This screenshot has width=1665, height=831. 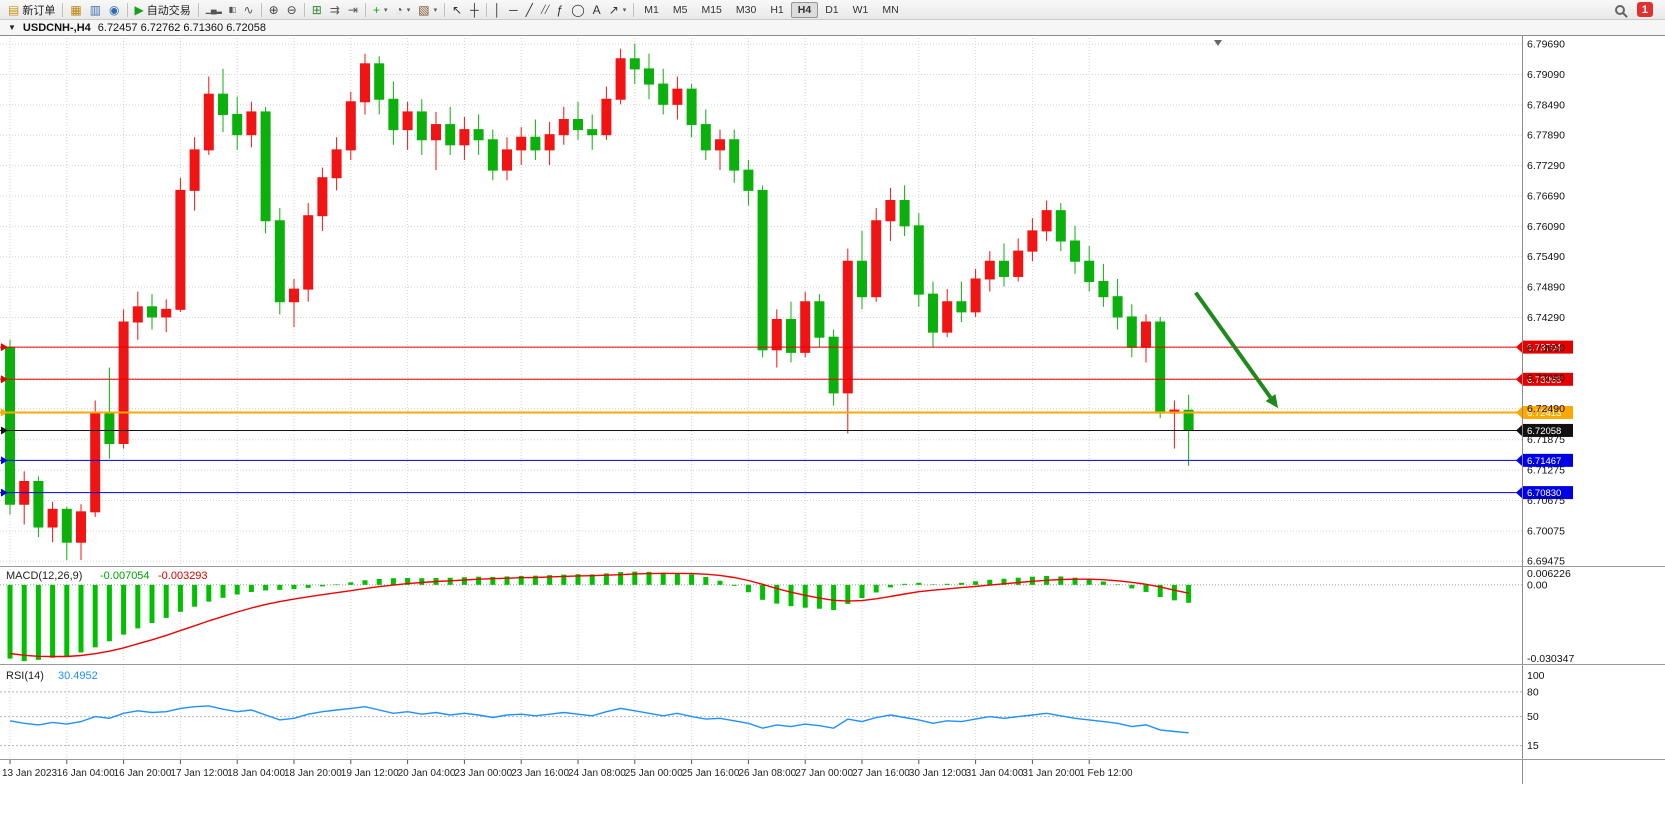 What do you see at coordinates (680, 9) in the screenshot?
I see `timeframe-m5-button: M5` at bounding box center [680, 9].